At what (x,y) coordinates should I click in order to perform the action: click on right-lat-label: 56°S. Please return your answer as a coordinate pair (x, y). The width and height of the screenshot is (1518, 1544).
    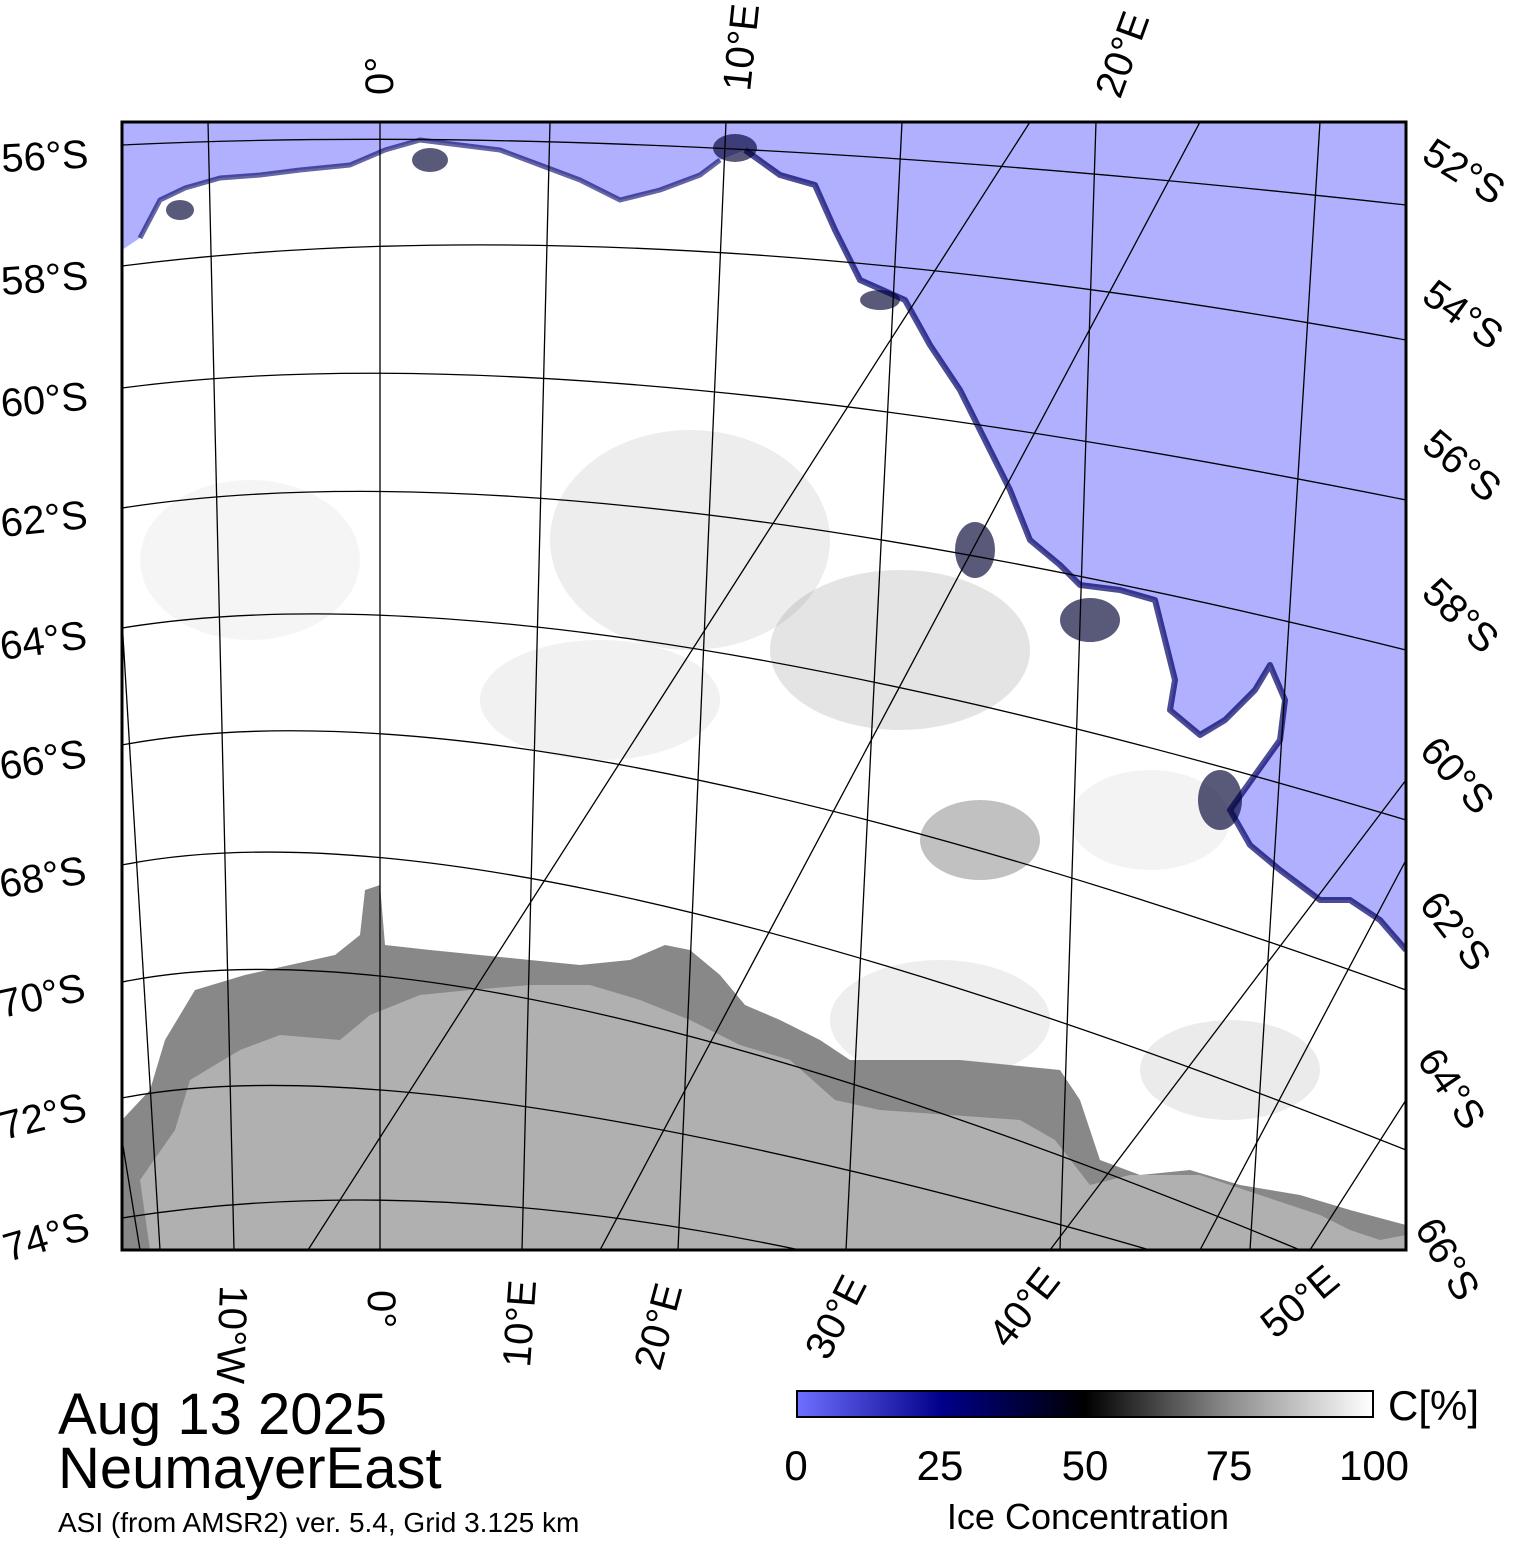
    Looking at the image, I should click on (1461, 466).